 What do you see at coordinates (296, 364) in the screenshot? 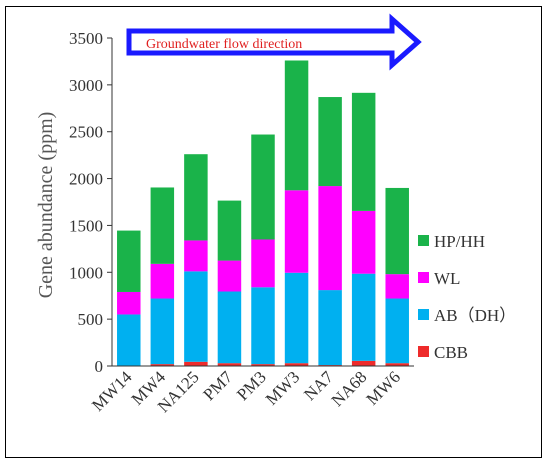
I see `bar-segment-mw3-cbb` at bounding box center [296, 364].